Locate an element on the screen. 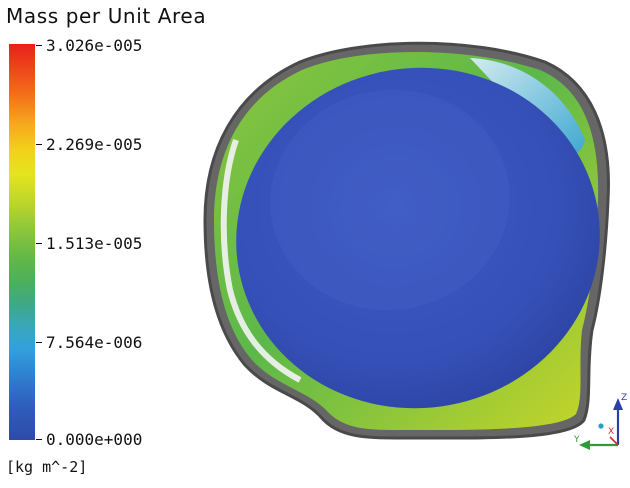 The image size is (630, 488). z-axis-label: Z is located at coordinates (624, 398).